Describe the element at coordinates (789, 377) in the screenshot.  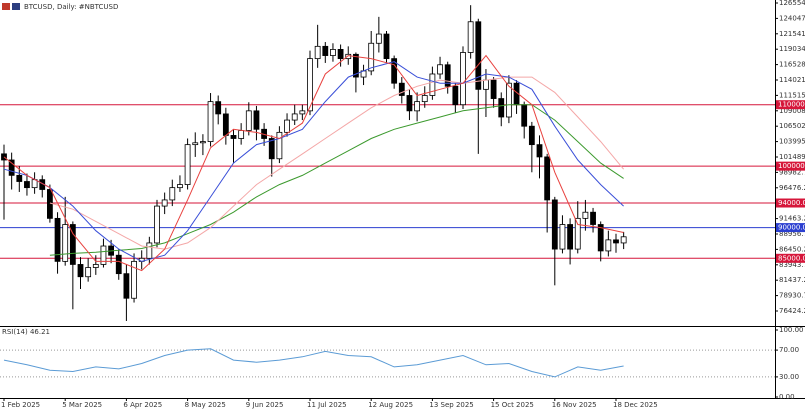
I see `rsi-tick-label: 30.00` at that location.